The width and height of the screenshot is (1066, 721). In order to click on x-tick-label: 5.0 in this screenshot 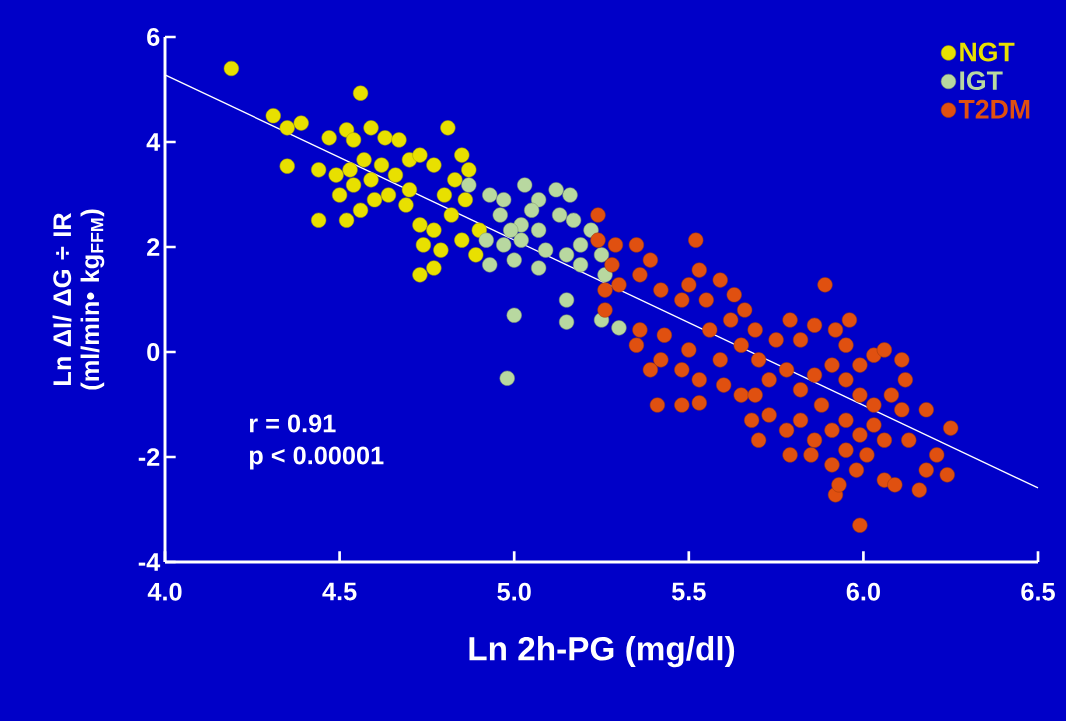, I will do `click(514, 591)`.